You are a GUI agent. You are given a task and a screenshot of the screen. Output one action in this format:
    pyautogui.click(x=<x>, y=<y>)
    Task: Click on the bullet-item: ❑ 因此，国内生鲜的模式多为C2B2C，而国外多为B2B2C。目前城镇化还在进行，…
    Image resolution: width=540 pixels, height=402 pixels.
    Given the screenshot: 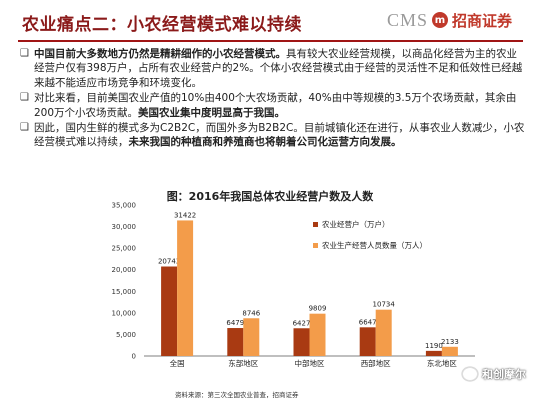 What is the action you would take?
    pyautogui.click(x=272, y=135)
    